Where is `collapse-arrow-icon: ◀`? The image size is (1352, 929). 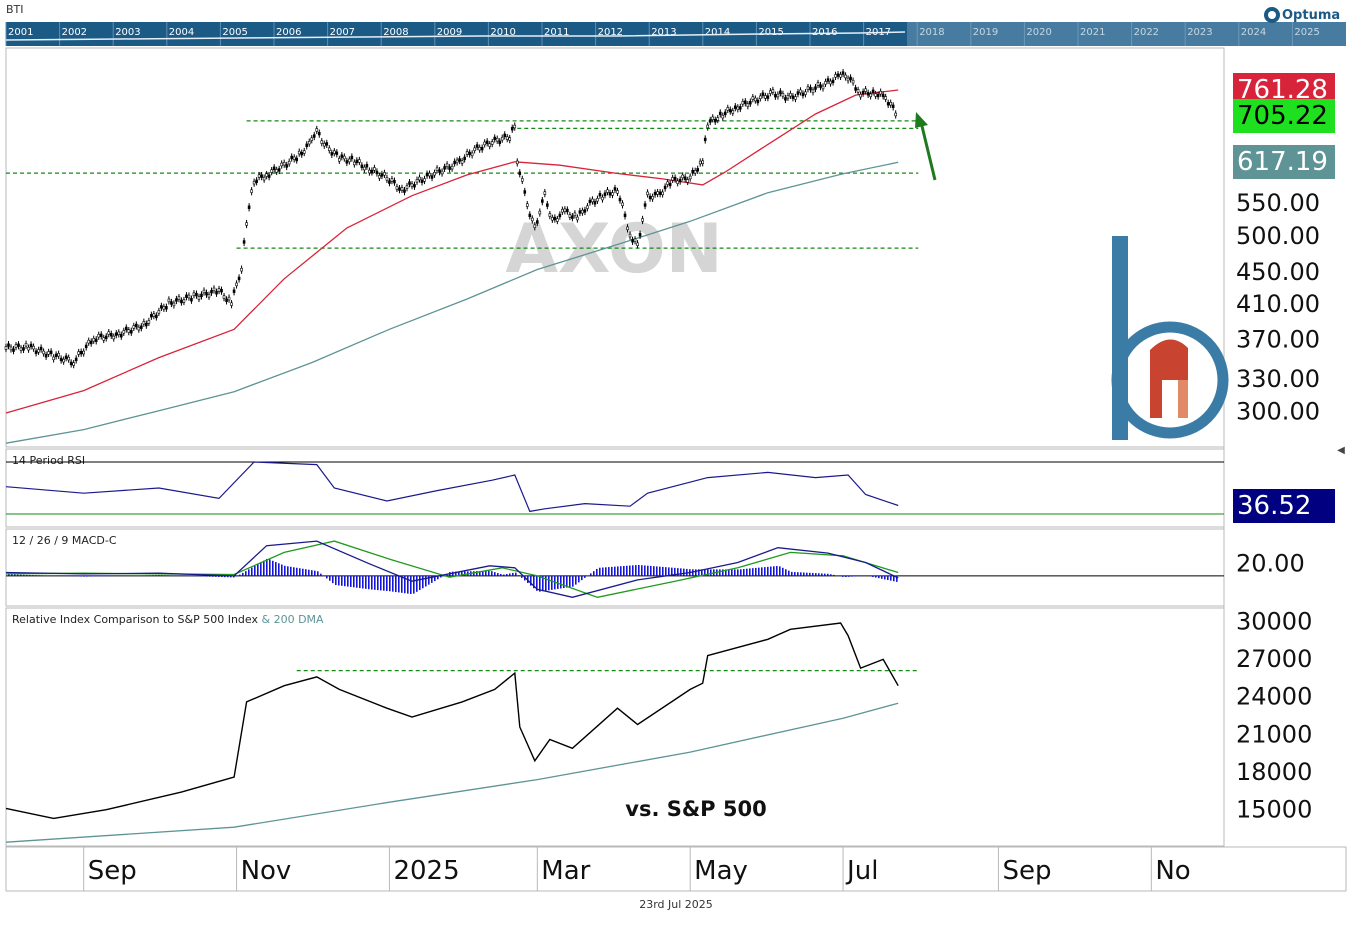
collapse-arrow-icon: ◀ is located at coordinates (1341, 451).